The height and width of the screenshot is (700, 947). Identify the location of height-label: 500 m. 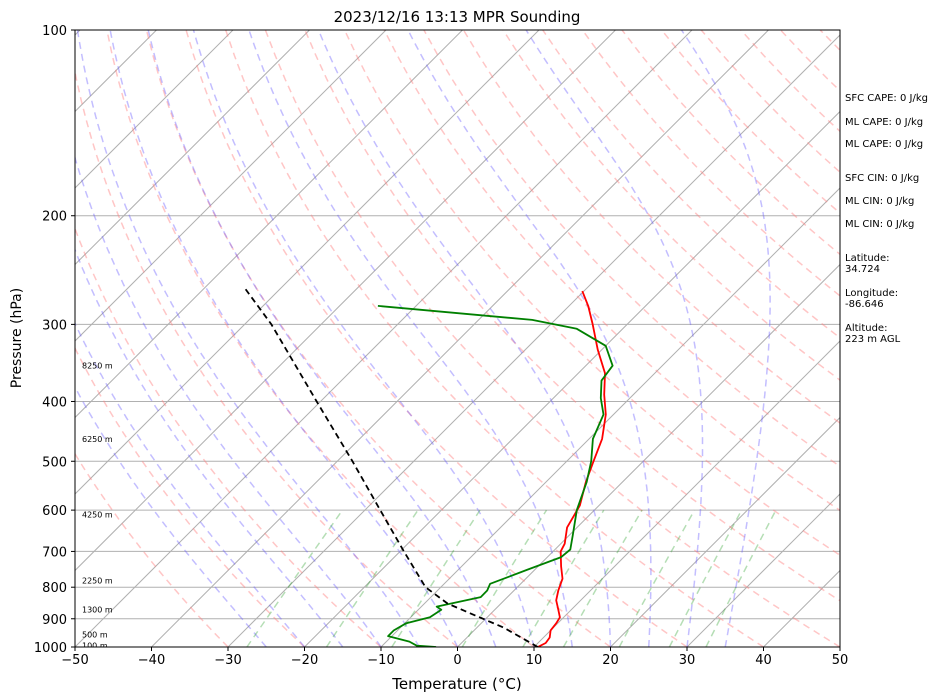
(95, 635).